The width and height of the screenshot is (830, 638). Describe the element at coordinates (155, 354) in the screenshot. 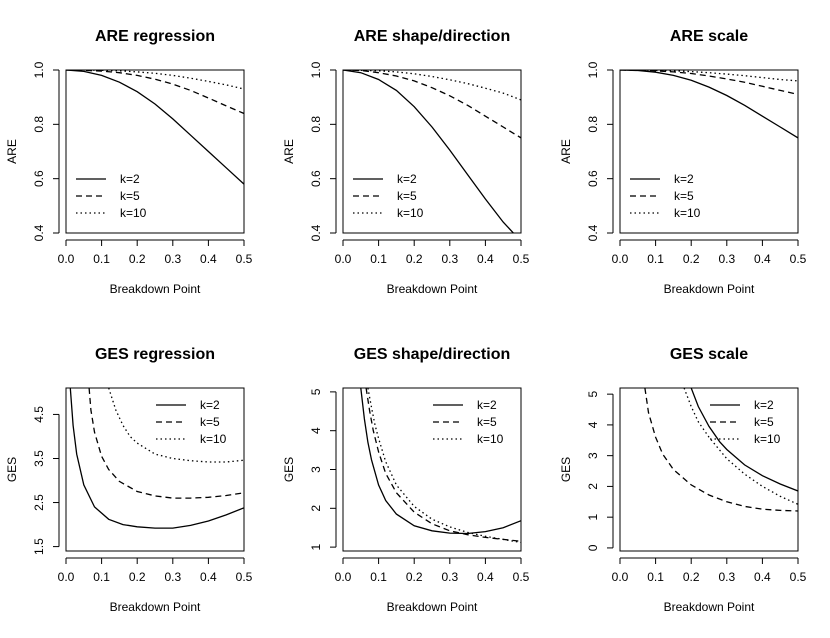

I see `chart-title: GES regression` at that location.